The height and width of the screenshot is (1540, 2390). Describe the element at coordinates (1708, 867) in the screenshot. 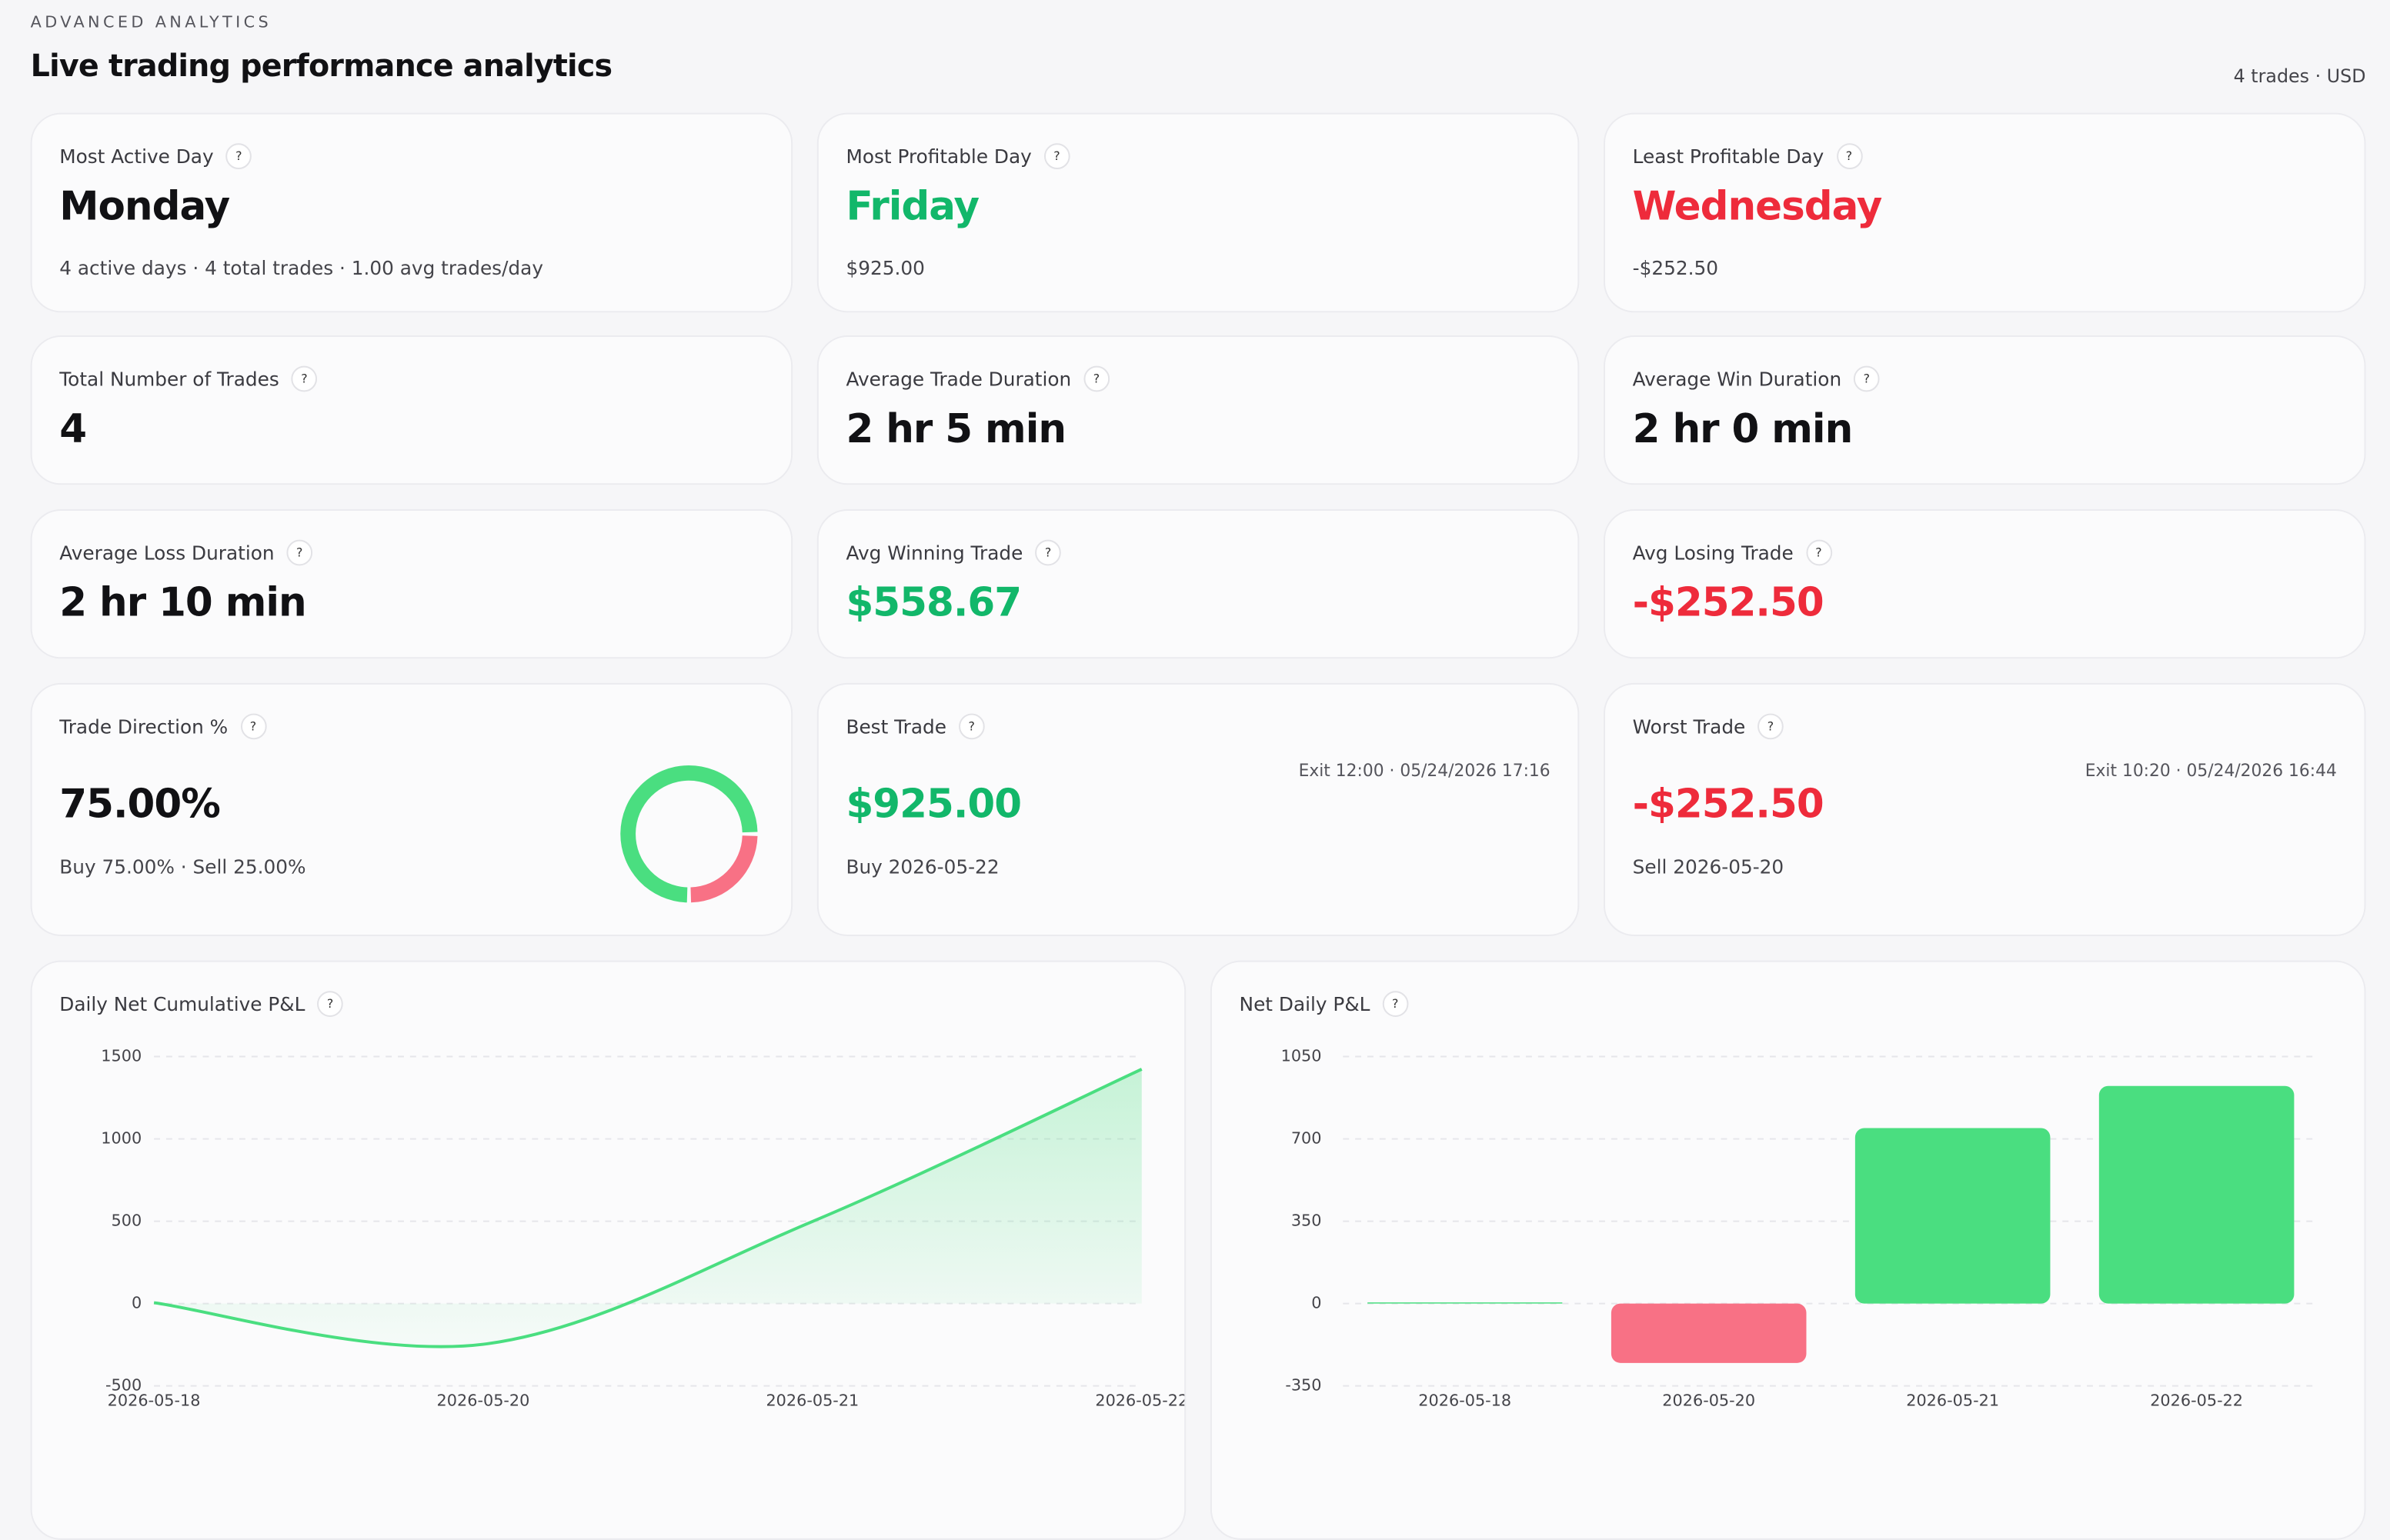

I see `card-sub: Sell 2026-05-20` at that location.